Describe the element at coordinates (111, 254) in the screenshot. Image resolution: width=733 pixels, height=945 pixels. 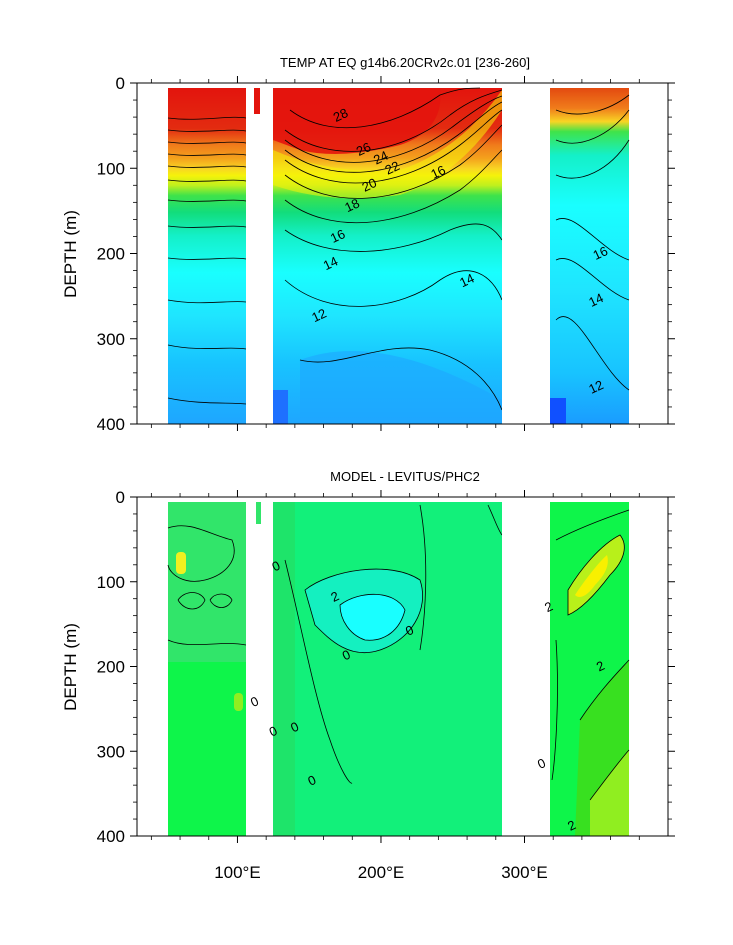
I see `panel1-ytick-label: 200` at that location.